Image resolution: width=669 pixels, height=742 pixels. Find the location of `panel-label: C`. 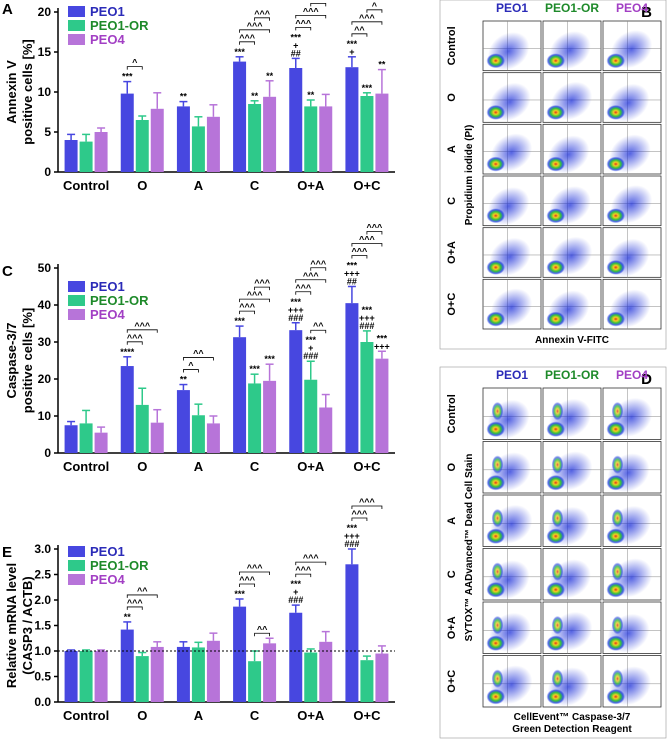

panel-label: C is located at coordinates (7, 271).